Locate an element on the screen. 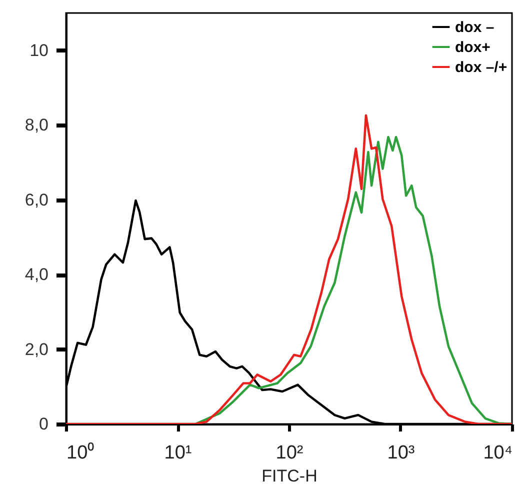 This screenshot has width=515, height=503. legend-label: dox+ is located at coordinates (473, 47).